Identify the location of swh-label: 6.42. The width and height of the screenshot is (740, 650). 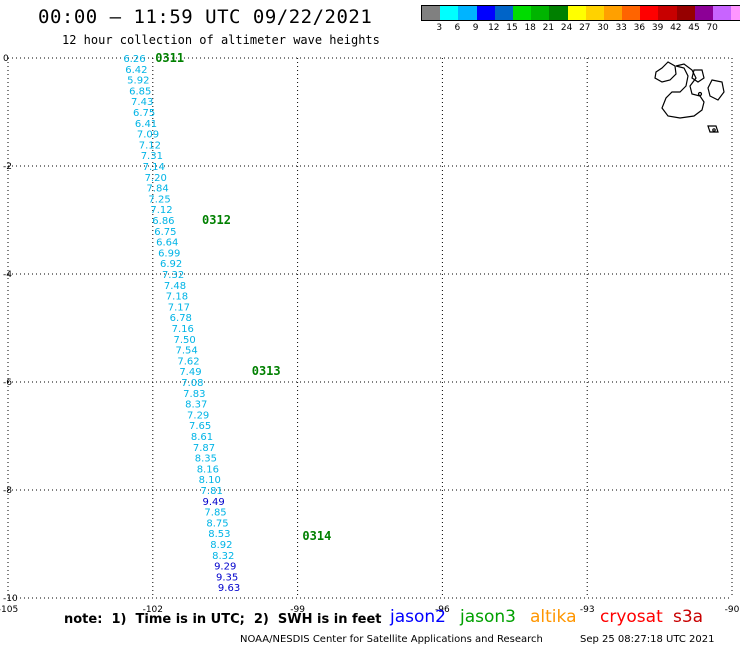
(136, 70).